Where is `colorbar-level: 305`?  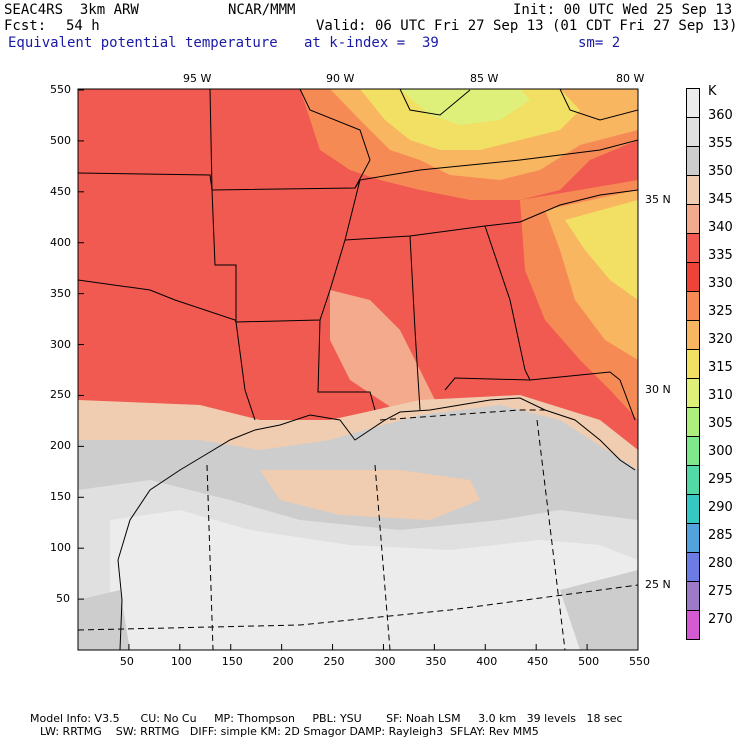 colorbar-level: 305 is located at coordinates (720, 423).